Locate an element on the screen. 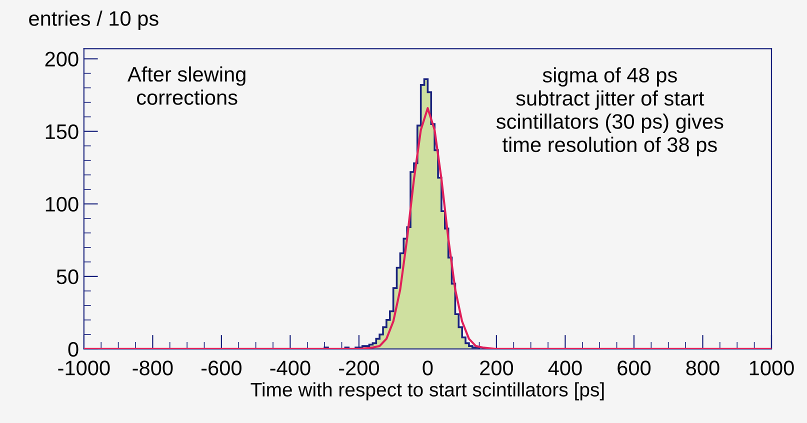  x-tick-label: -200 is located at coordinates (359, 368).